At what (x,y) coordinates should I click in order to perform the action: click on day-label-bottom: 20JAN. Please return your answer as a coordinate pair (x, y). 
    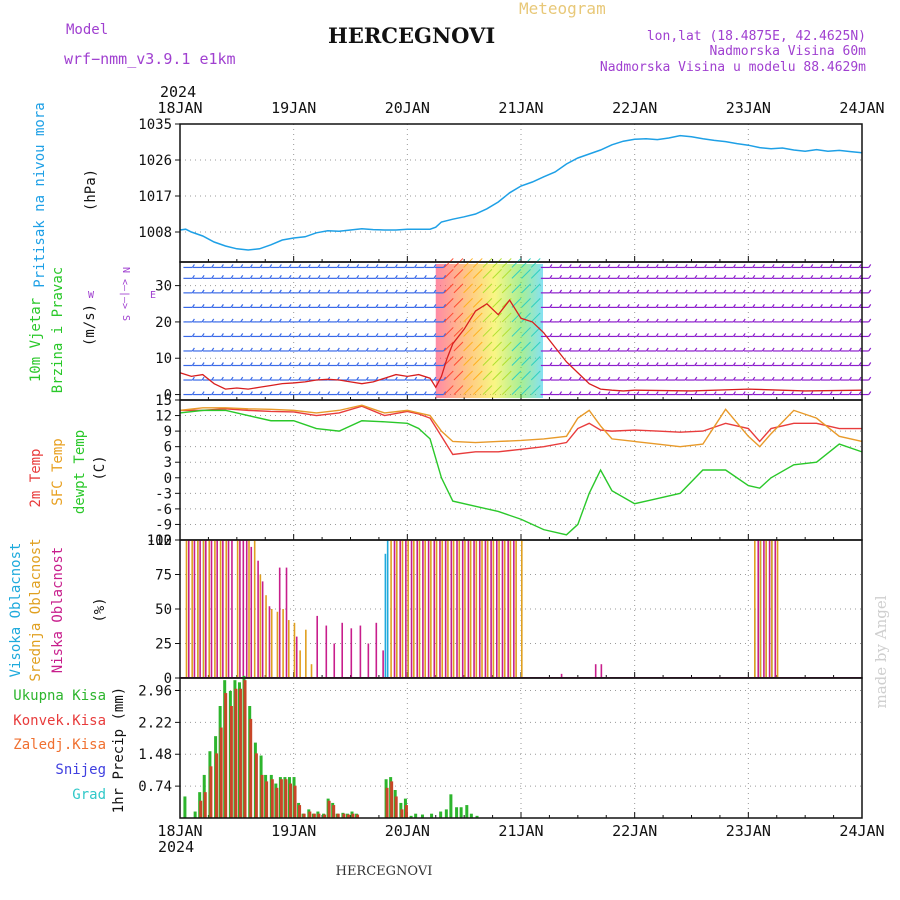
    Looking at the image, I should click on (407, 831).